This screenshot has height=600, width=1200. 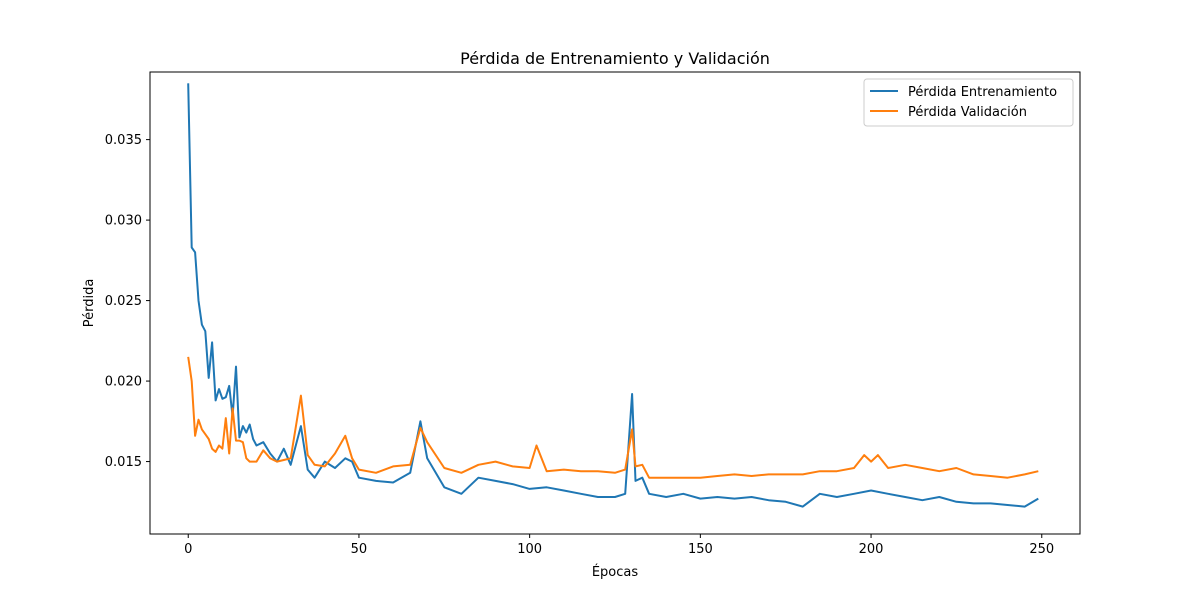 I want to click on y-axis-label: Pérdida, so click(x=89, y=303).